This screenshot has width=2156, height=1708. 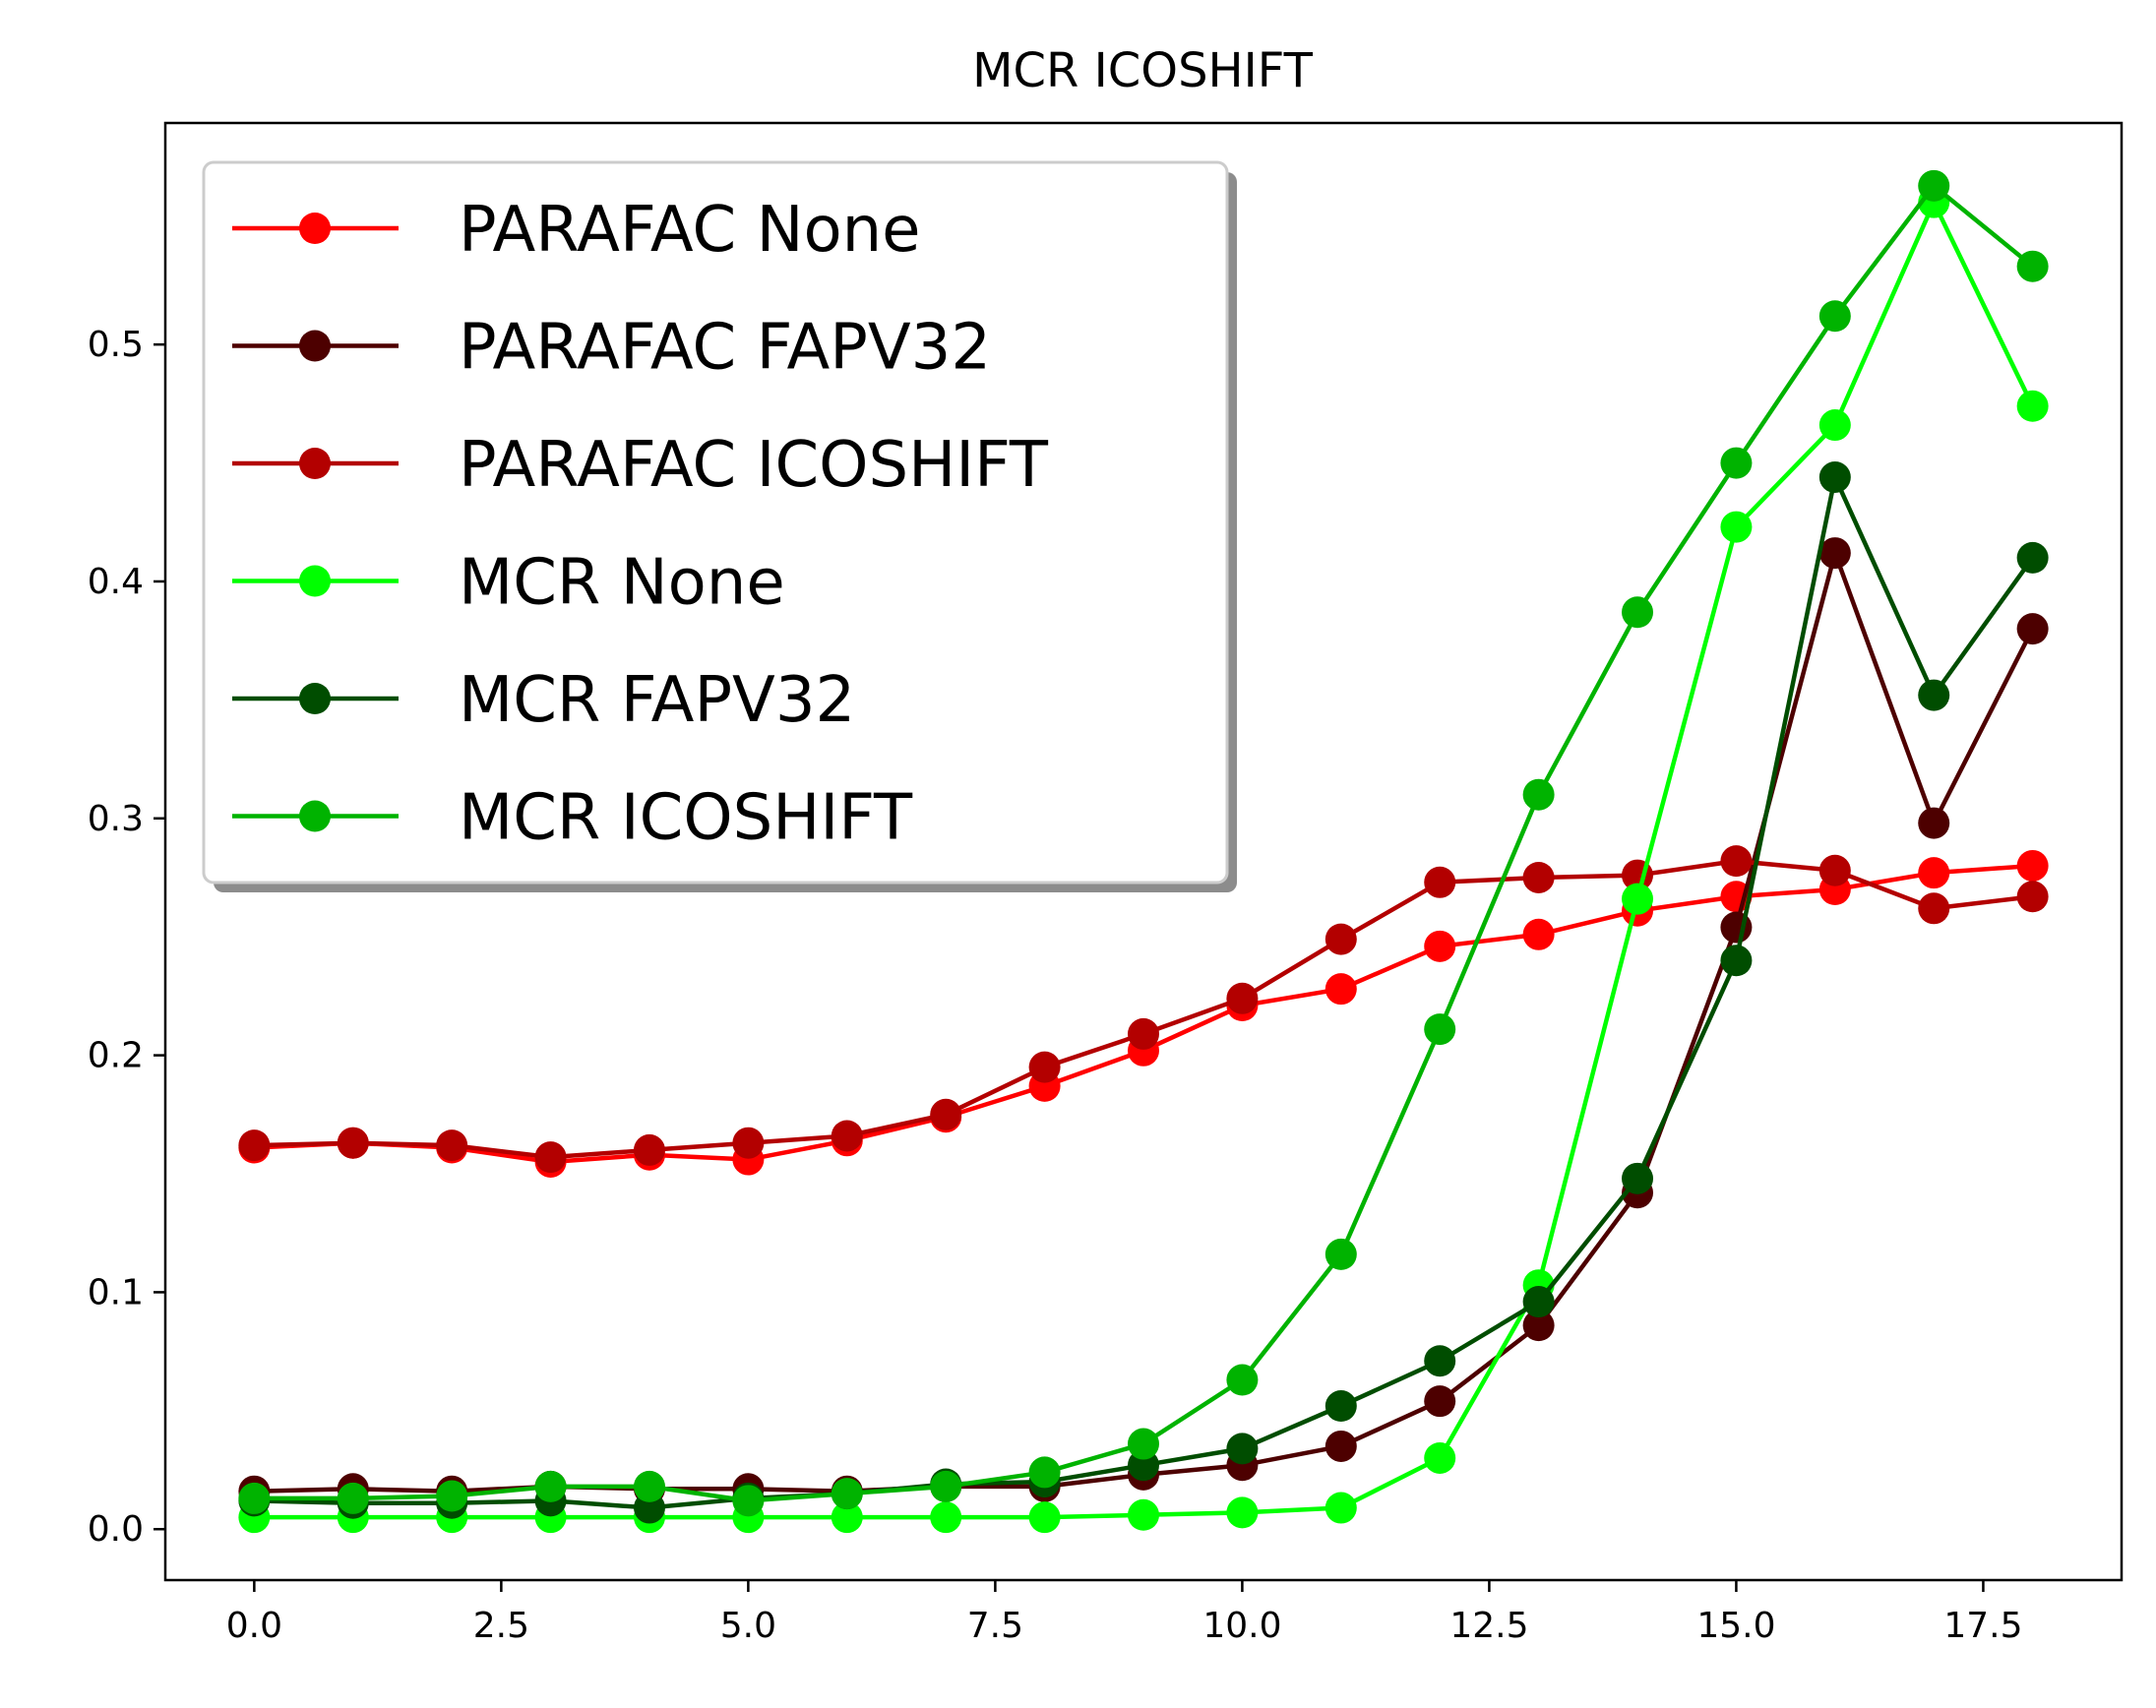 I want to click on legend-label: PARAFAC ICOSHIFT, so click(x=754, y=465).